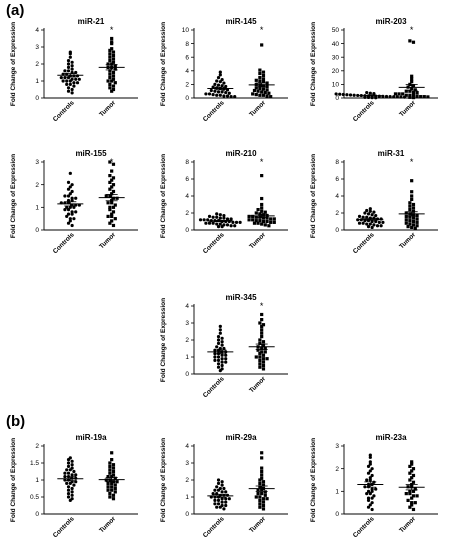 This screenshot has height=550, width=454. I want to click on y-tick-label: 4, so click(187, 446).